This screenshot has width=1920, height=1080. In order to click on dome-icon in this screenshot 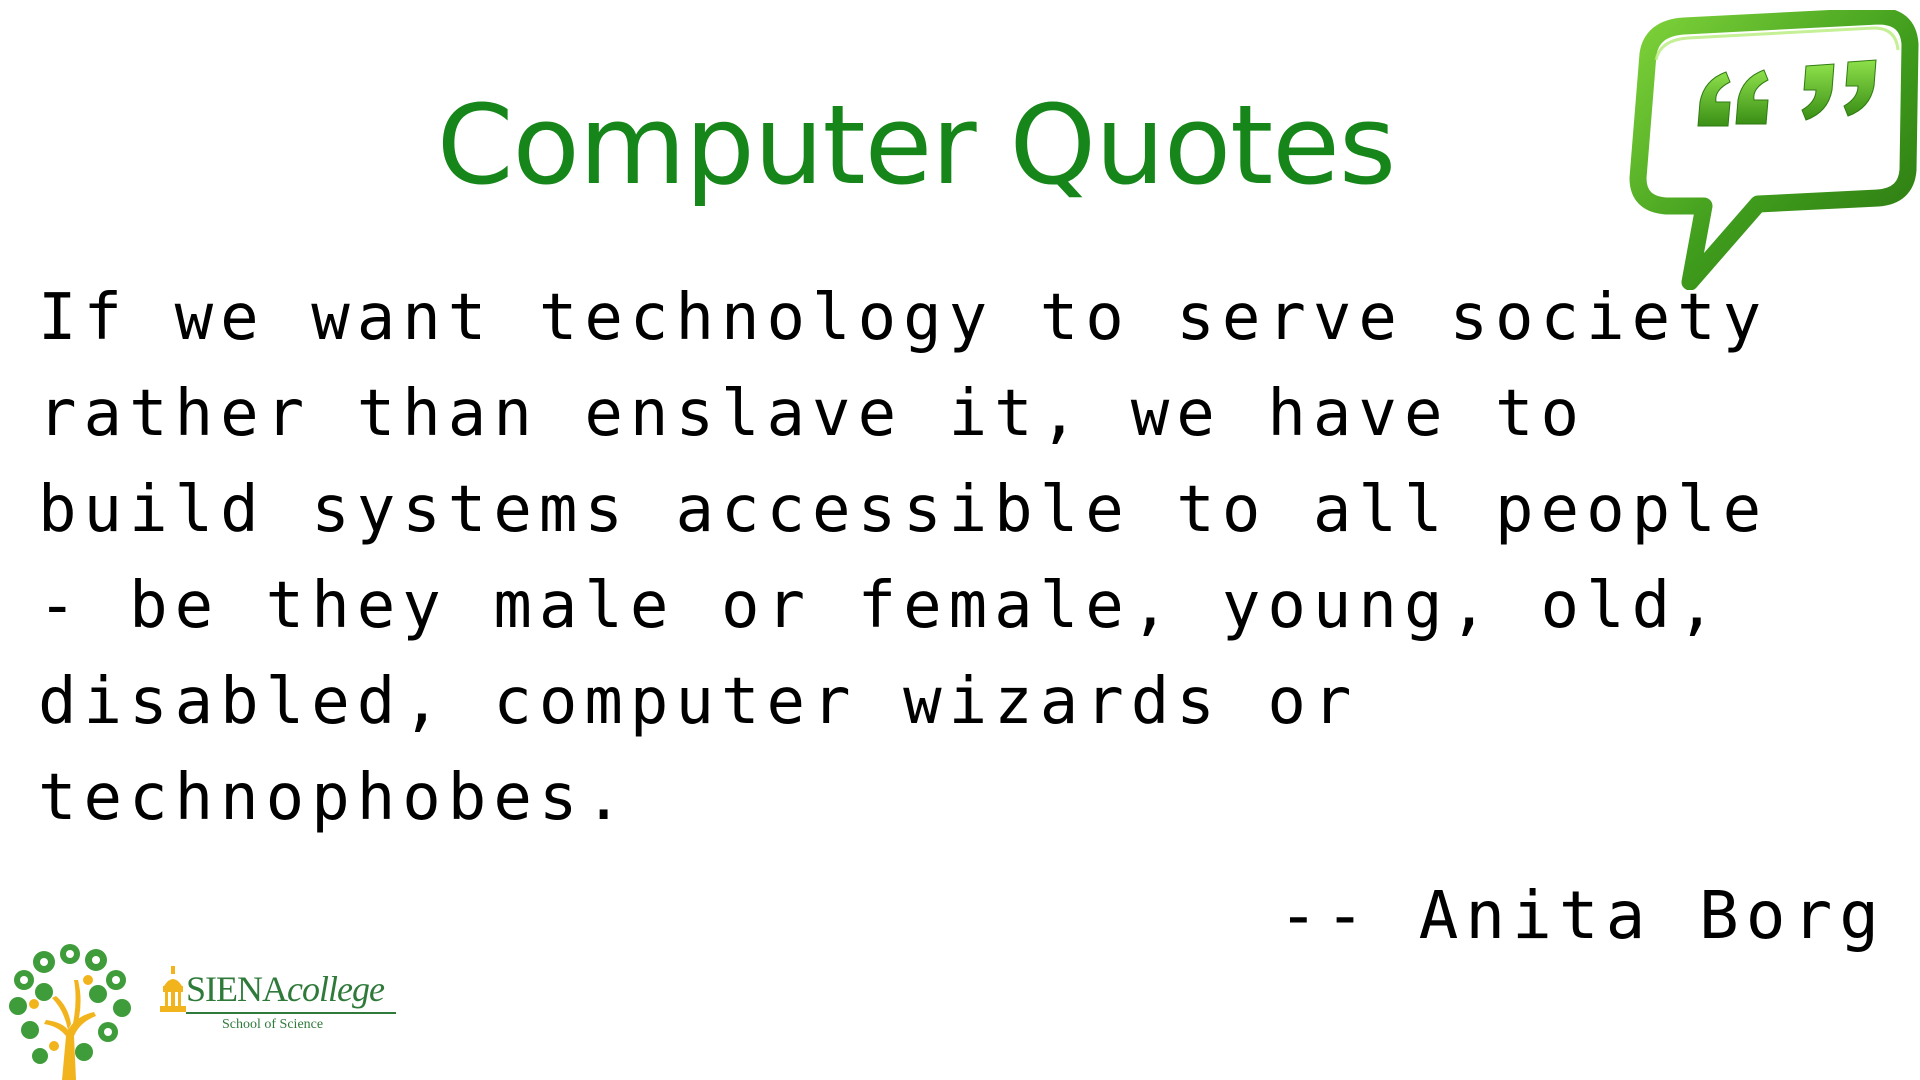, I will do `click(173, 989)`.